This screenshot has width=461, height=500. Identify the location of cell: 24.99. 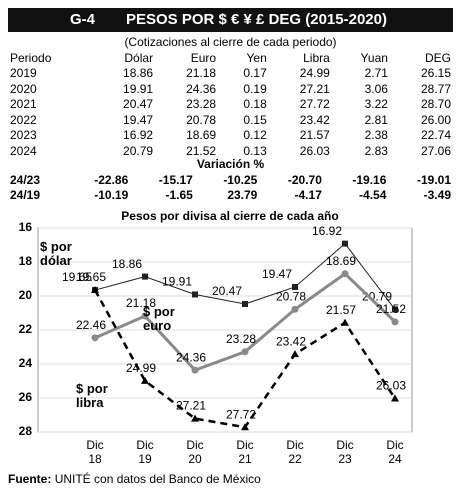
(314, 73).